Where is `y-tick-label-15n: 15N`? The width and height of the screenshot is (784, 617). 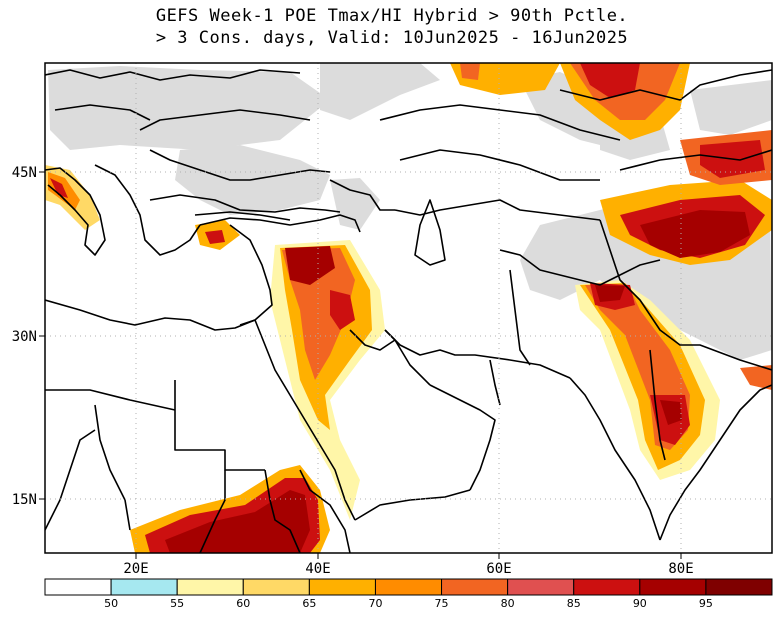 y-tick-label-15n: 15N is located at coordinates (24, 500).